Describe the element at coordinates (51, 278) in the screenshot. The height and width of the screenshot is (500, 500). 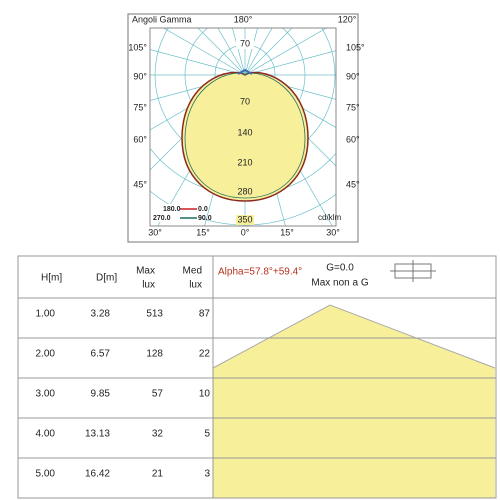
I see `column-header: H[m]` at that location.